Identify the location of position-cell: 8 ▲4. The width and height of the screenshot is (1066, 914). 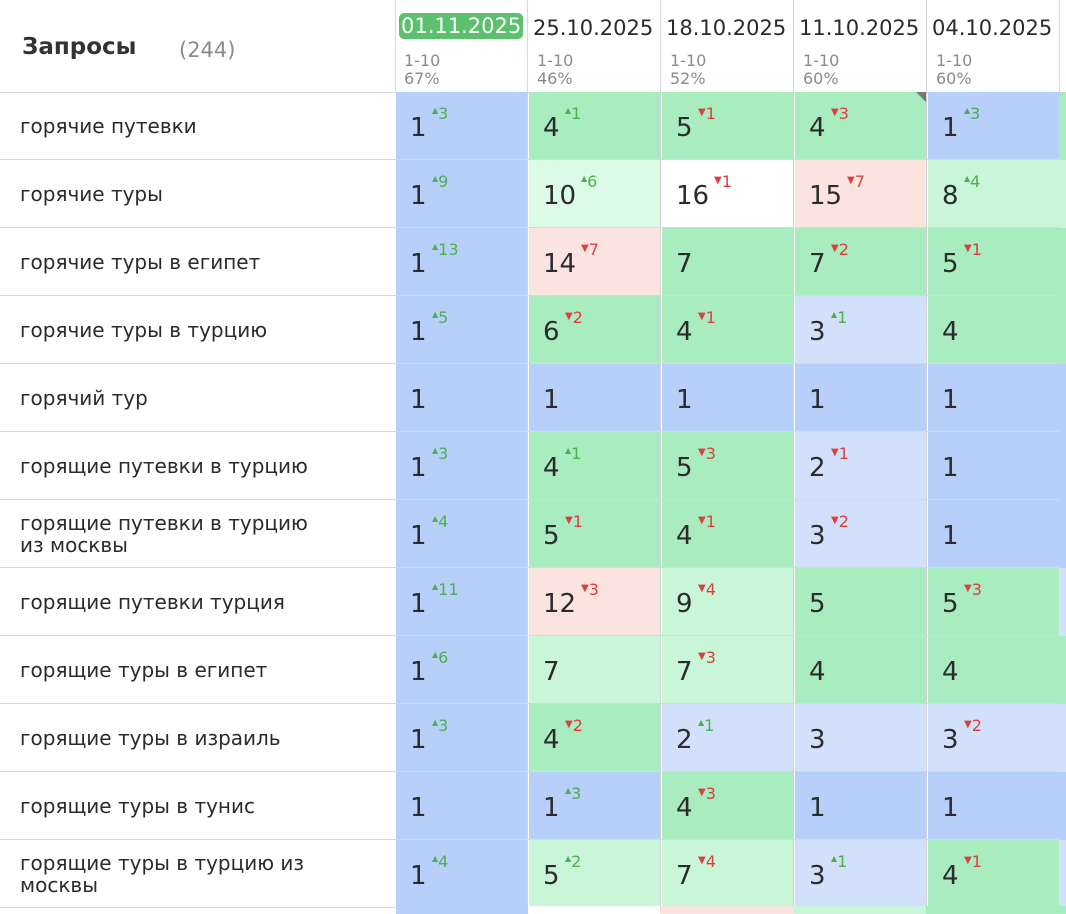
(994, 193).